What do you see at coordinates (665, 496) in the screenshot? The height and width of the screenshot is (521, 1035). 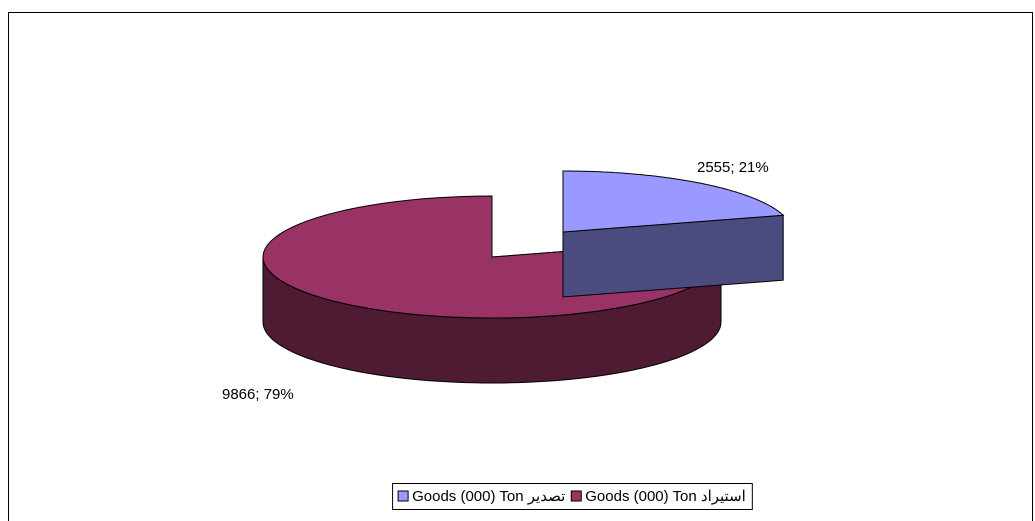 I see `legend-label: Goods (000) Ton استيراد` at bounding box center [665, 496].